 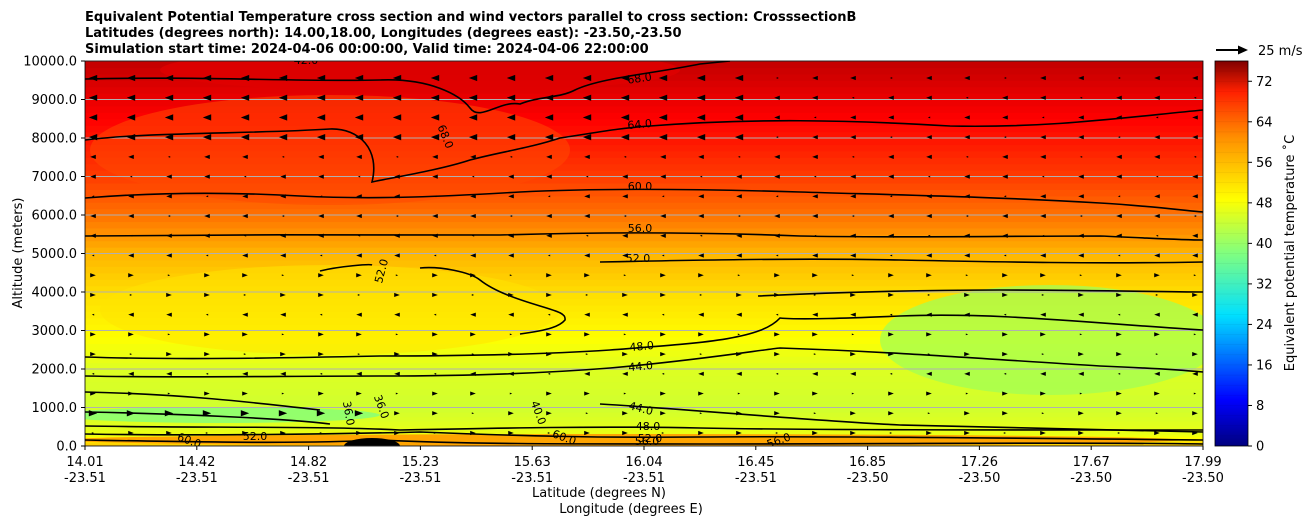 I want to click on contour-label: 68.0, so click(x=639, y=78).